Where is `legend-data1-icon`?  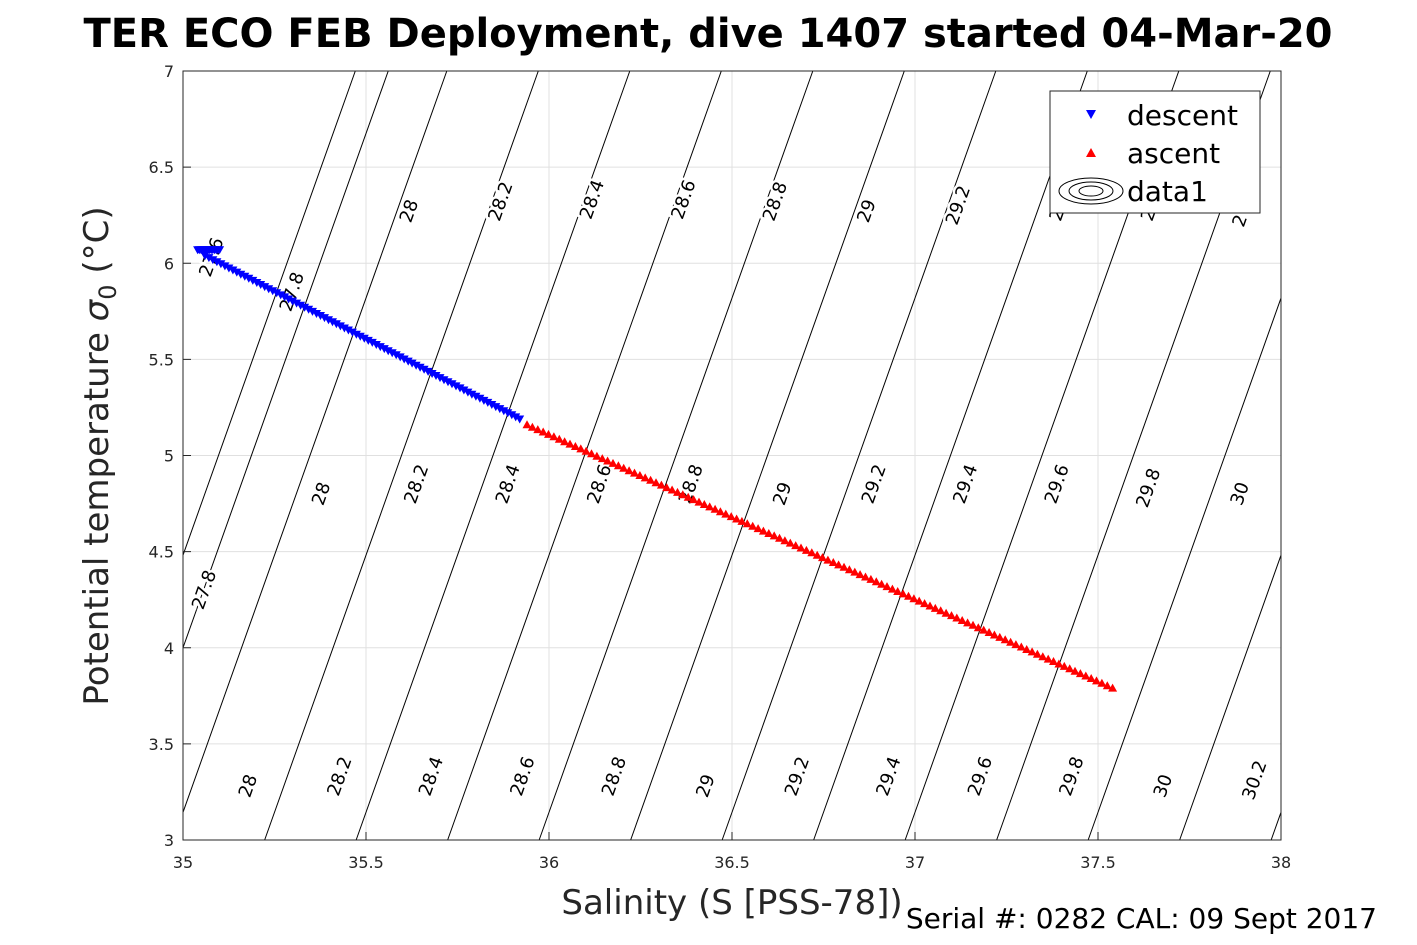 legend-data1-icon is located at coordinates (1091, 191).